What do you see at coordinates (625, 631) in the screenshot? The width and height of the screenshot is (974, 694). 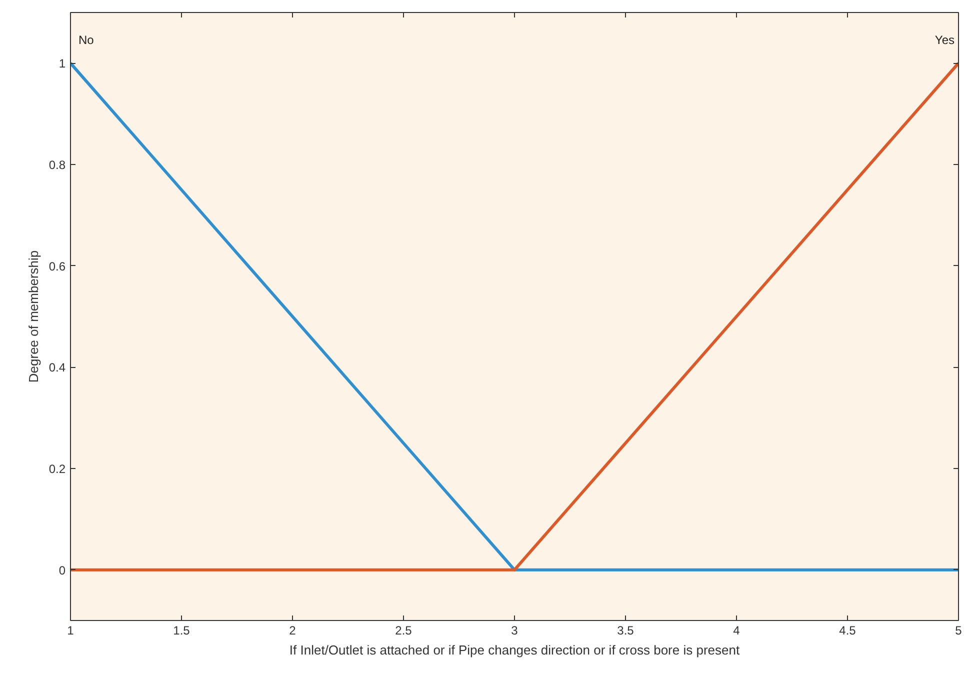 I see `x-tick-label: 3.5` at bounding box center [625, 631].